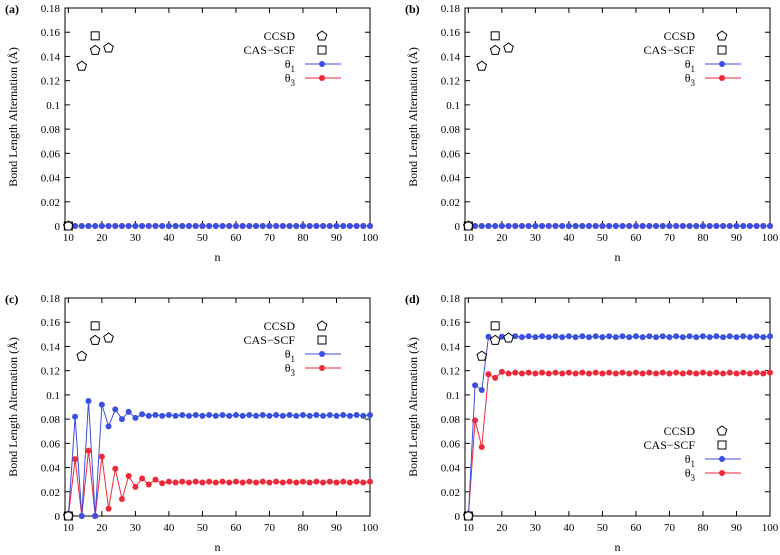 The height and width of the screenshot is (555, 780). Describe the element at coordinates (703, 238) in the screenshot. I see `x-tick-label: 80` at that location.